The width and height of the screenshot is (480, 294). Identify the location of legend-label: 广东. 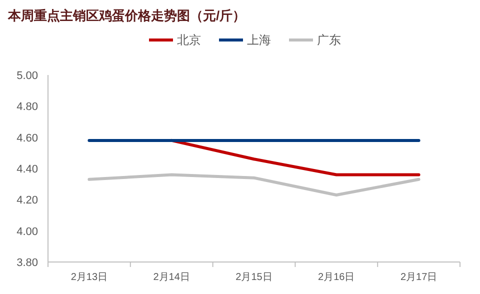
(329, 40).